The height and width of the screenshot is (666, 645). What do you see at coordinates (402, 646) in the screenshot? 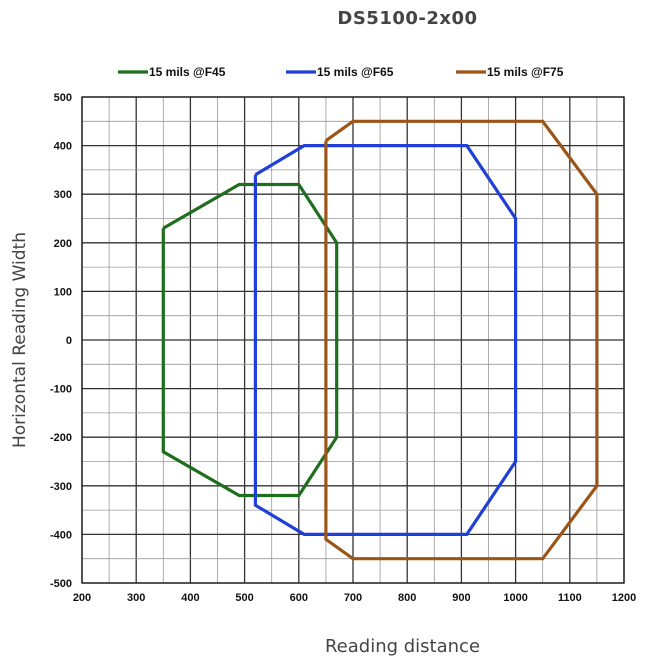
I see `x-axis-label: Reading distance` at bounding box center [402, 646].